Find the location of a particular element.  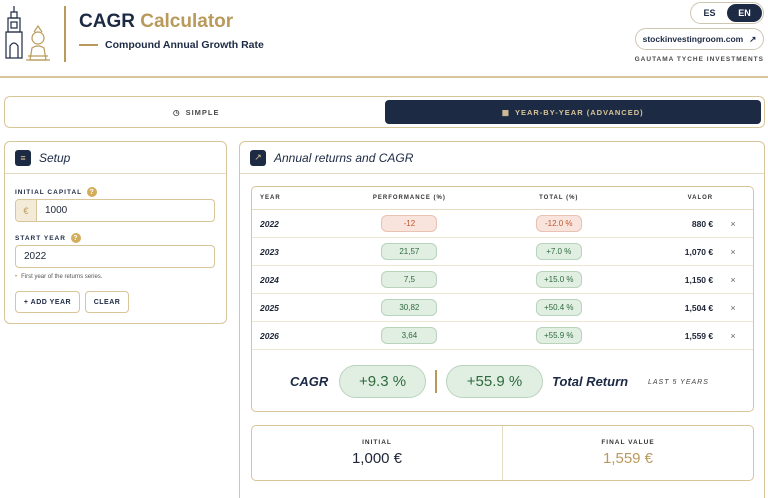

summary-divider is located at coordinates (436, 381).